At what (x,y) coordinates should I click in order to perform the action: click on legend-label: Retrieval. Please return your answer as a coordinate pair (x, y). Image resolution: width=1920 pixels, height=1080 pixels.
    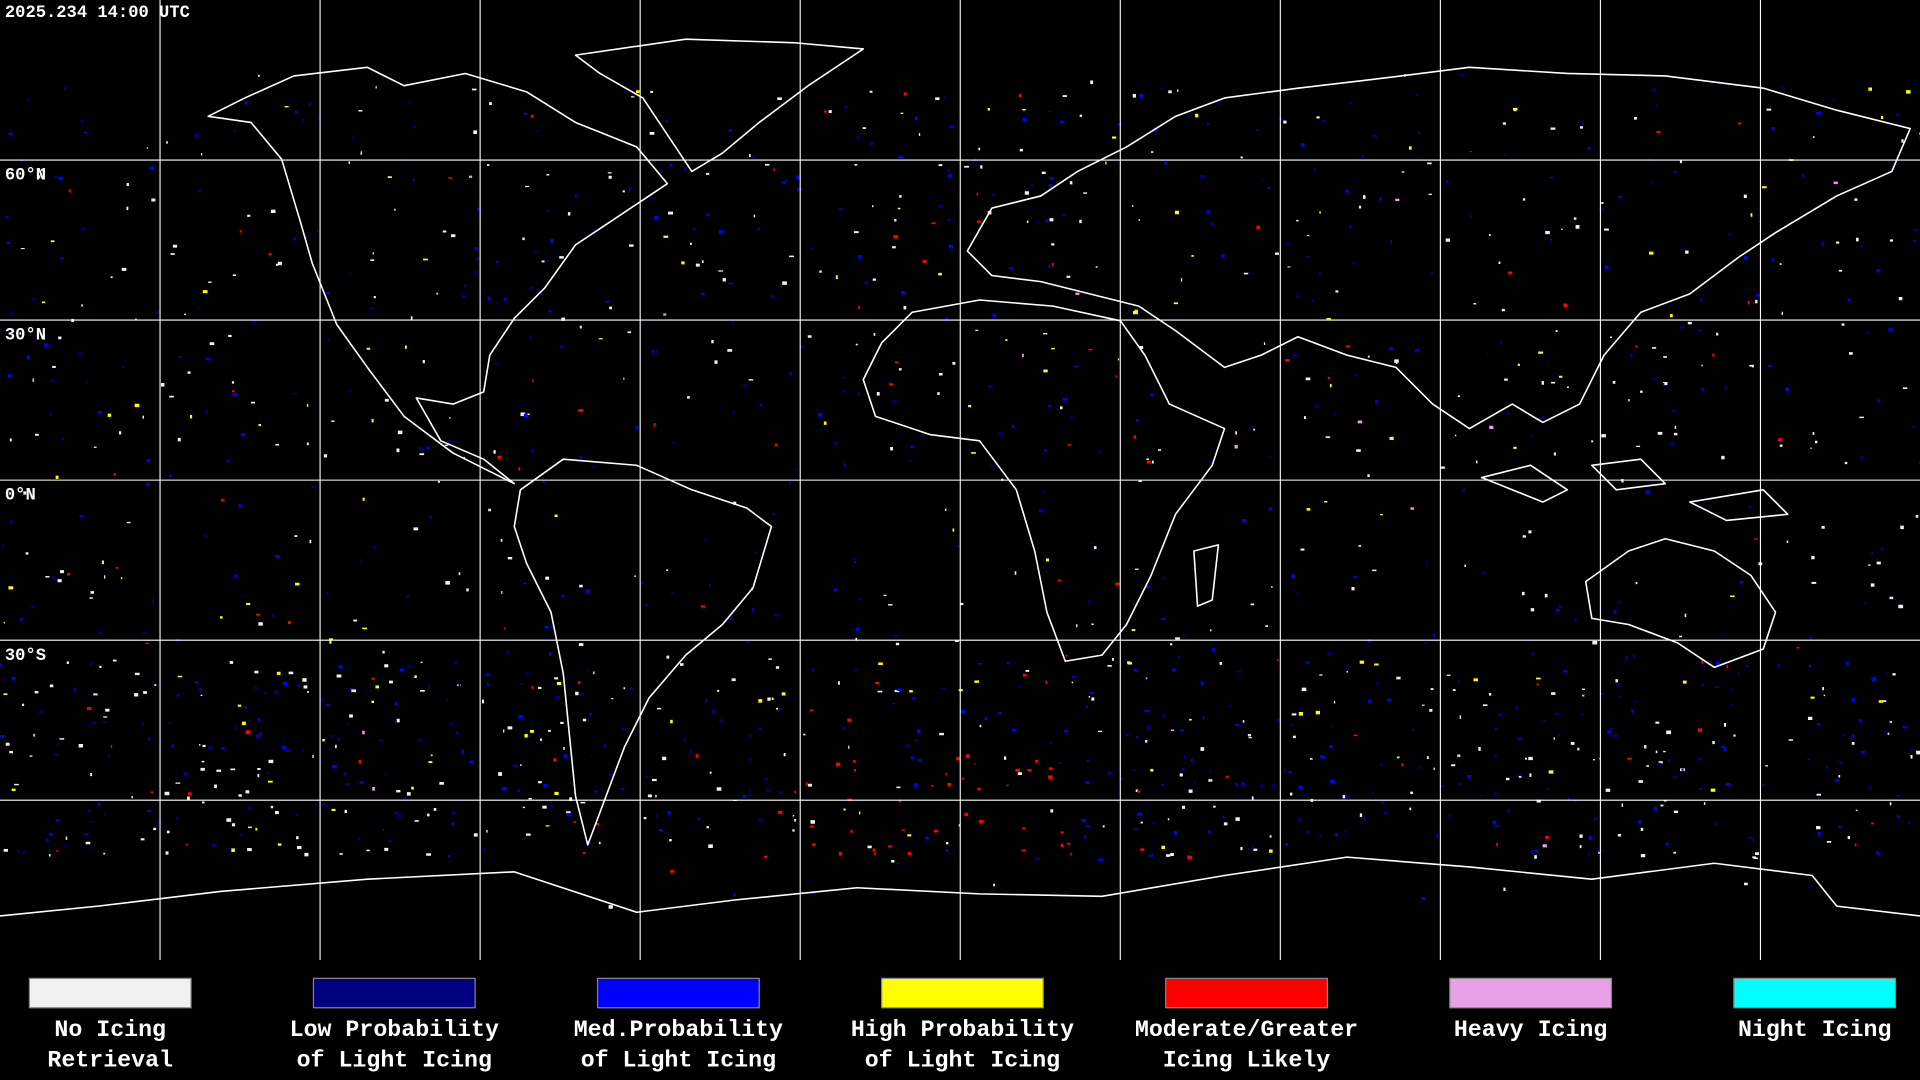
    Looking at the image, I should click on (110, 1061).